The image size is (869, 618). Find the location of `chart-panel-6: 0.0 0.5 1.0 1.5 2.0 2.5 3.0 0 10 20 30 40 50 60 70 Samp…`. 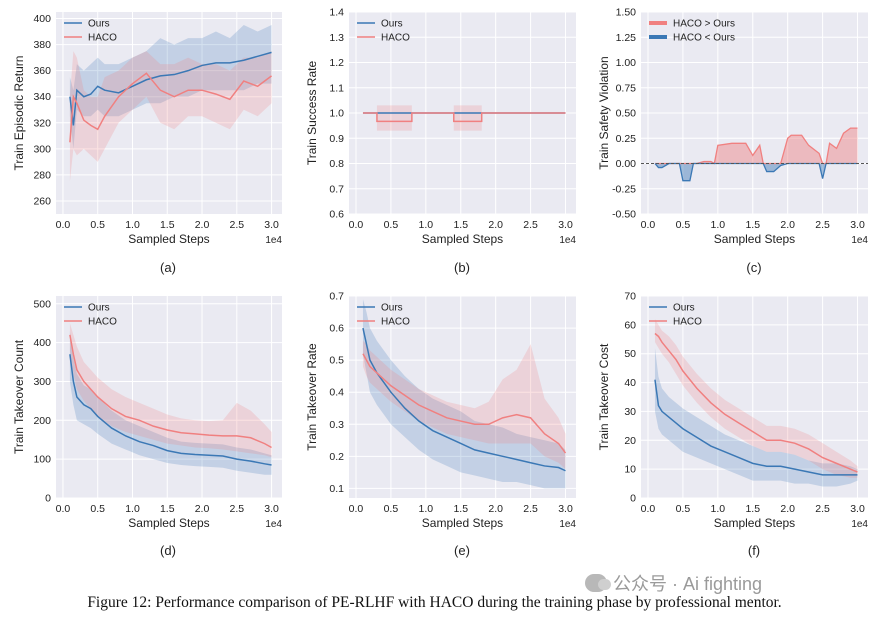

chart-panel-6: 0.0 0.5 1.0 1.5 2.0 2.5 3.0 0 10 20 30 40 50 60 70 Samp… is located at coordinates (732, 425).